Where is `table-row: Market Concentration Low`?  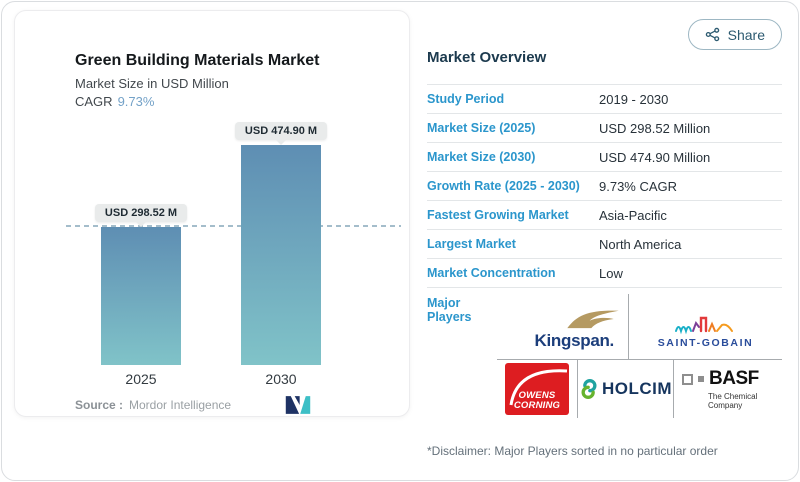
table-row: Market Concentration Low is located at coordinates (604, 273).